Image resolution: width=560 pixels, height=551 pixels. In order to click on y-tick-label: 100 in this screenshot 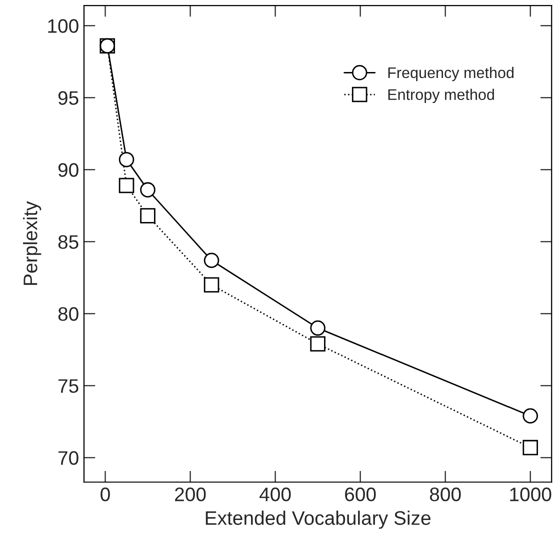, I will do `click(63, 26)`.